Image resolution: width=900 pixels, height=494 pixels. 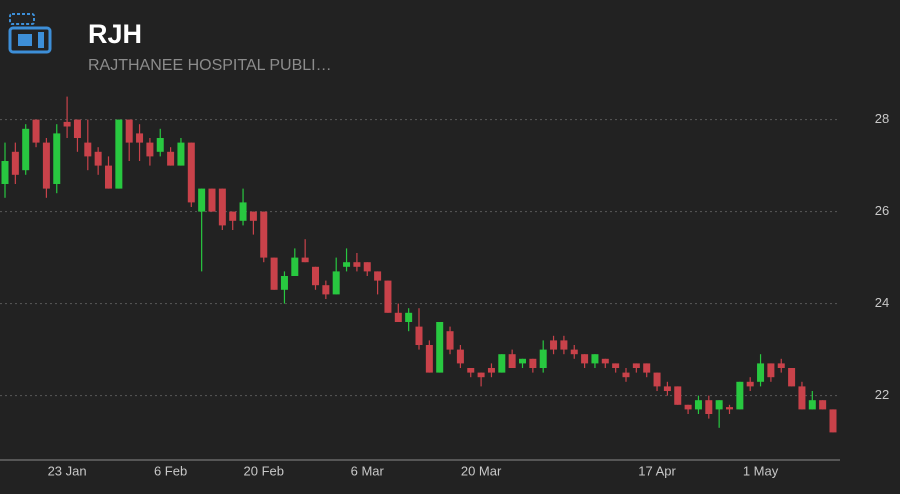 I want to click on x-tick-label: 20 Feb, so click(x=264, y=470).